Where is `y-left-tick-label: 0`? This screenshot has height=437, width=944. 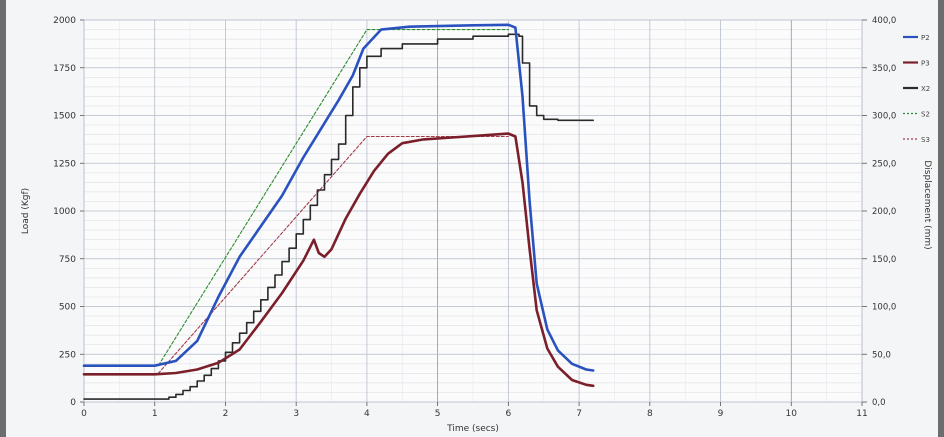 y-left-tick-label: 0 is located at coordinates (73, 403).